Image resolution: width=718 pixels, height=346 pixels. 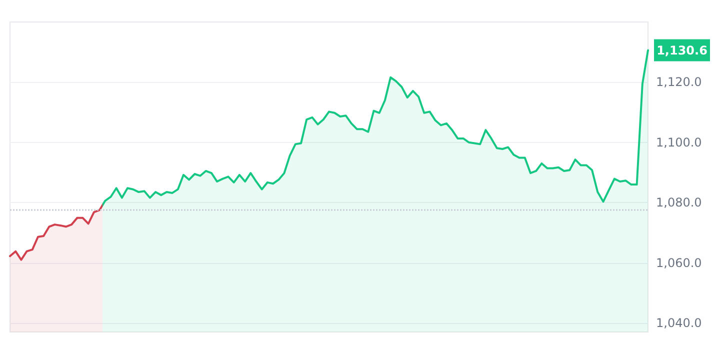 What do you see at coordinates (679, 203) in the screenshot?
I see `y-tick-label: 1,080.0` at bounding box center [679, 203].